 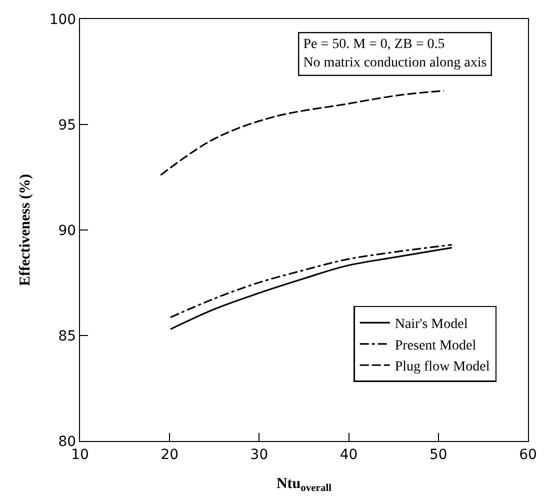 I want to click on line-series, so click(x=302, y=133).